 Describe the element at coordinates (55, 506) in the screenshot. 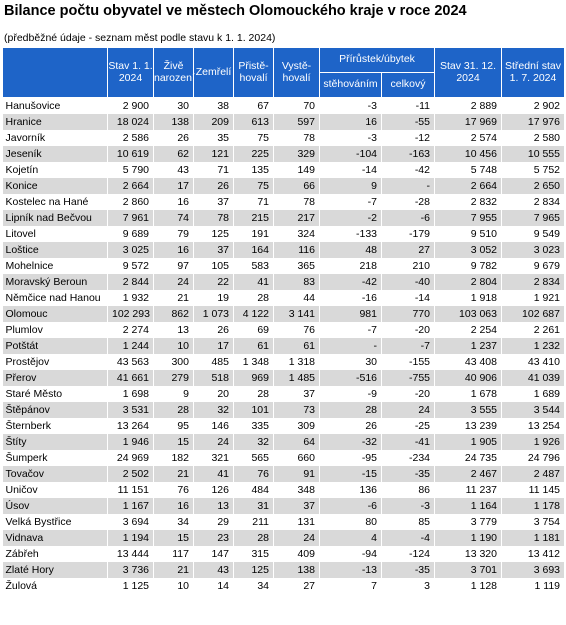

I see `cell-city: Úsov` at that location.